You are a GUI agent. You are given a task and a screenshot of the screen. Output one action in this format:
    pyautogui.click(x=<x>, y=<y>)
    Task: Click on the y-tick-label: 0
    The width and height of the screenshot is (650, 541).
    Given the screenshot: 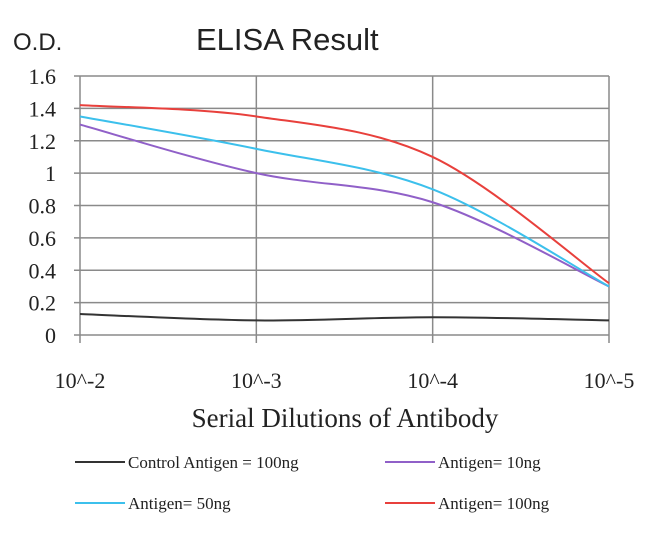 What is the action you would take?
    pyautogui.click(x=50, y=335)
    